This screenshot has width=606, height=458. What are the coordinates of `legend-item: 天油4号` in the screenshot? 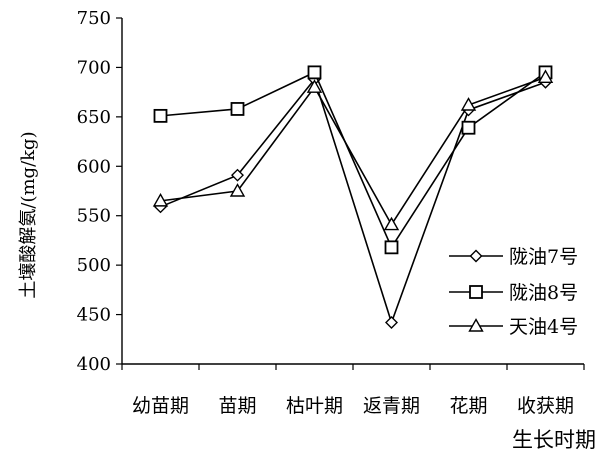 It's located at (513, 327).